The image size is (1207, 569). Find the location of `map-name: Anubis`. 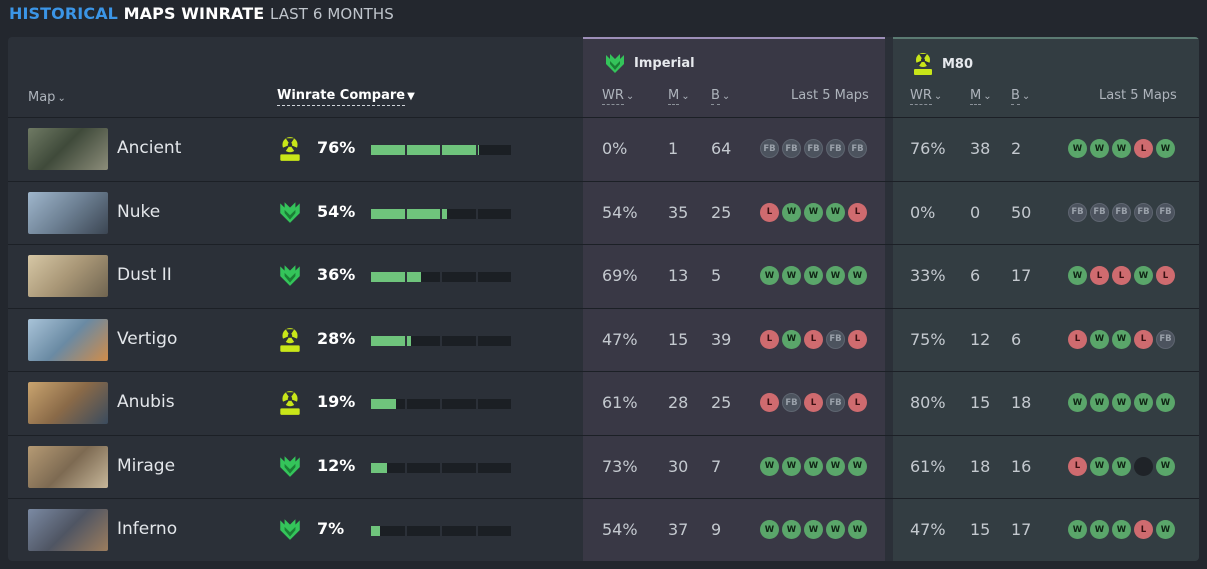

map-name: Anubis is located at coordinates (146, 402).